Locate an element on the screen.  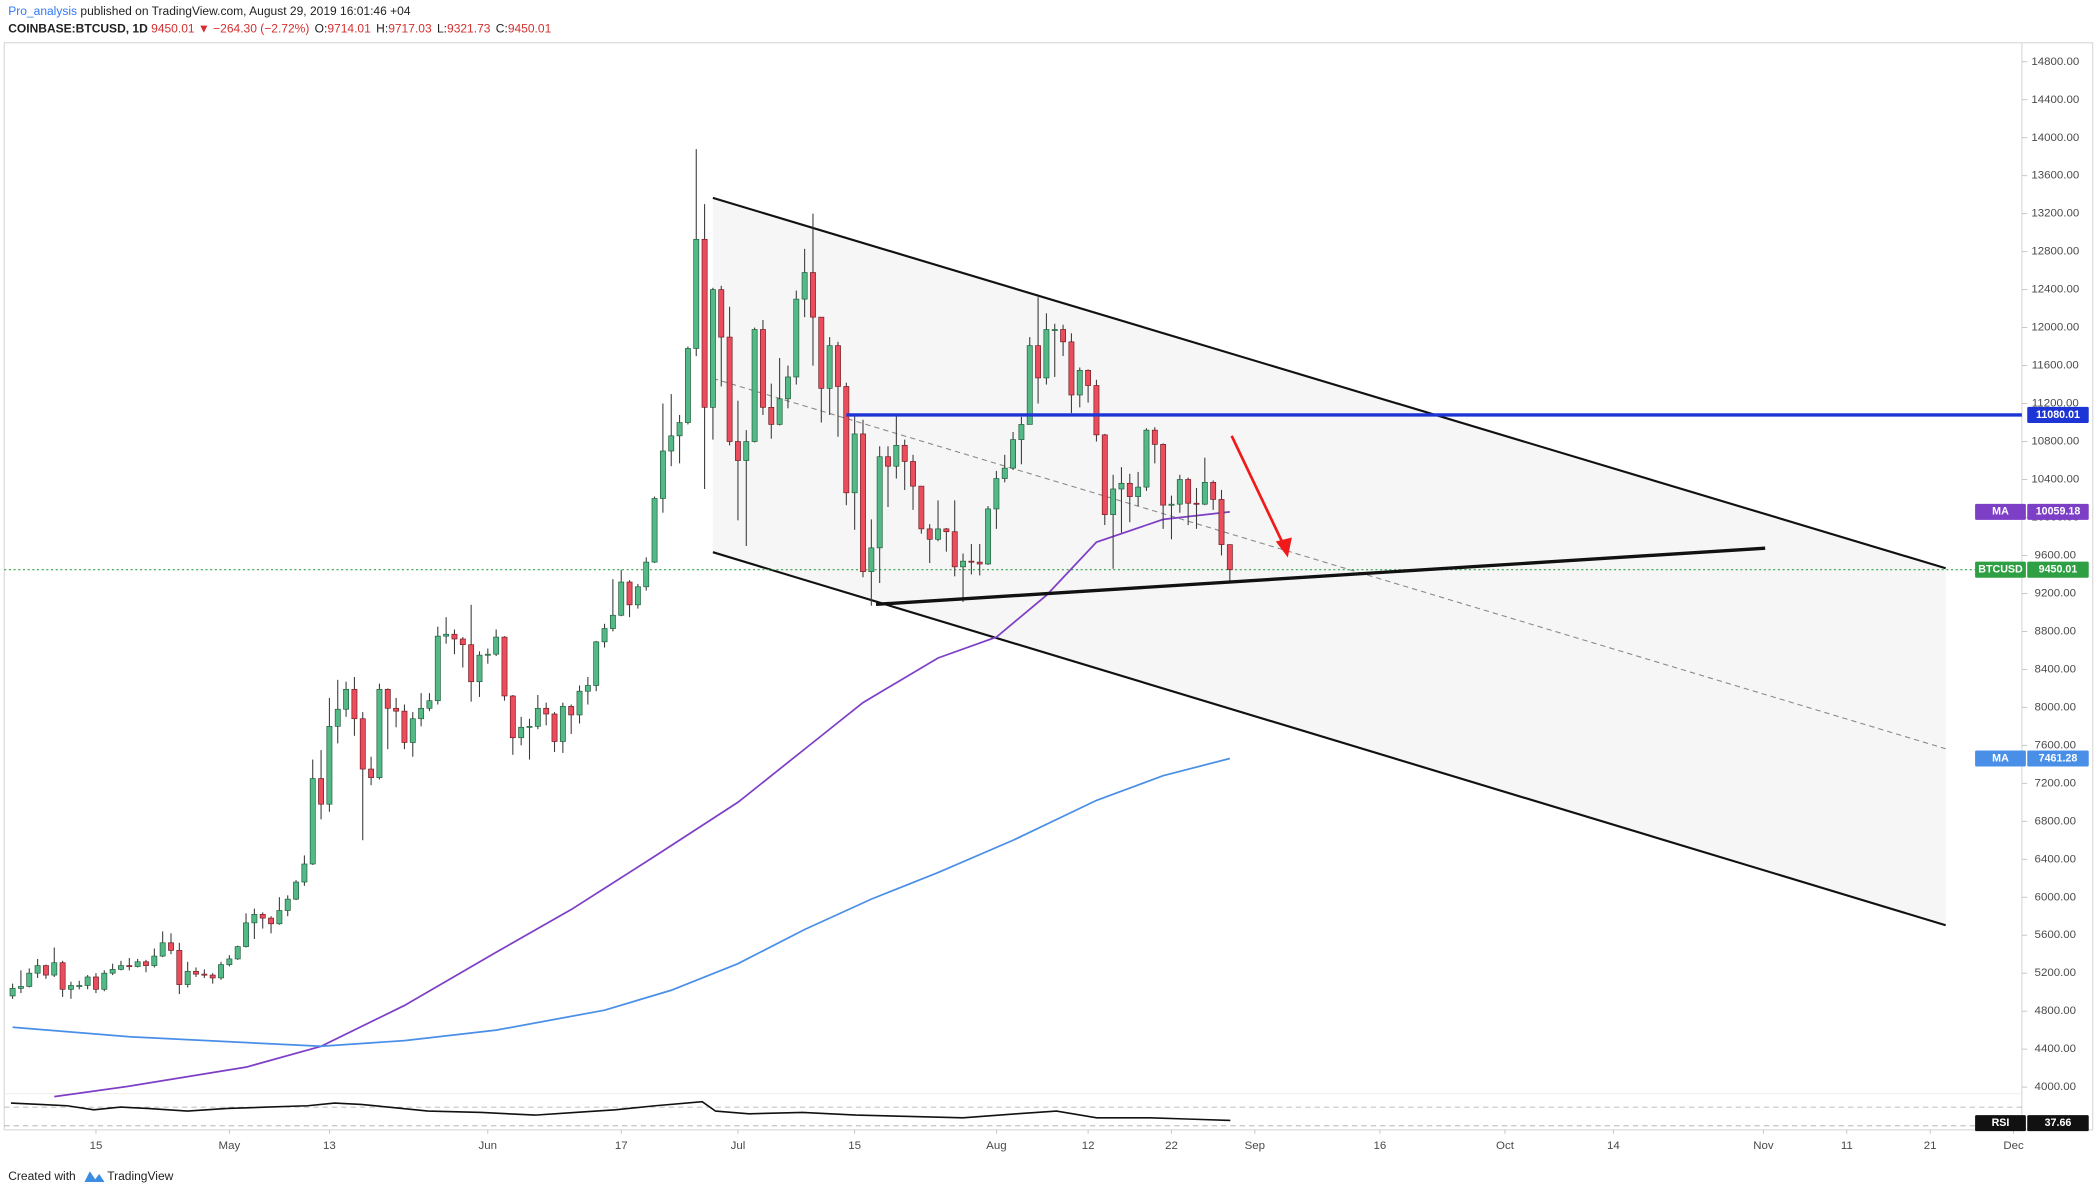
x-tick-label: 17 is located at coordinates (621, 1146).